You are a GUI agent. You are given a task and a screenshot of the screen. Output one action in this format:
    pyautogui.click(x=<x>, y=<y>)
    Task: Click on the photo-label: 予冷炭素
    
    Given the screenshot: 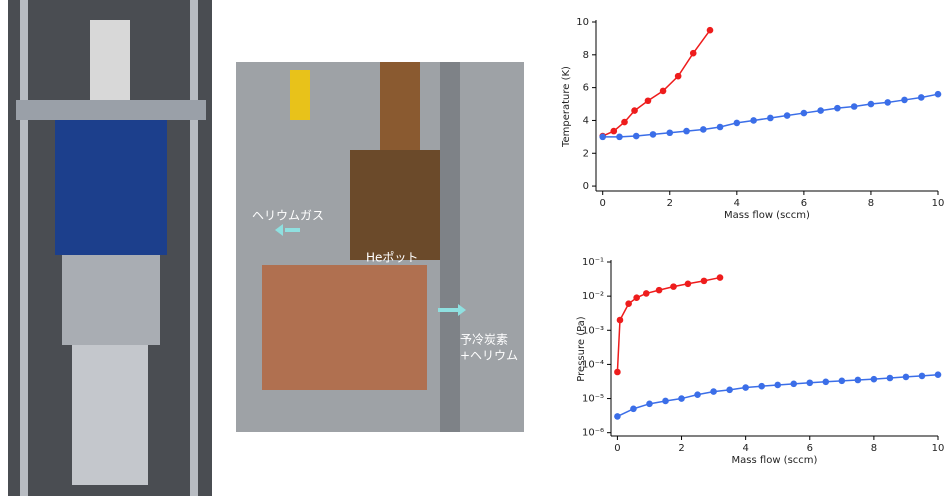 What is the action you would take?
    pyautogui.click(x=484, y=340)
    